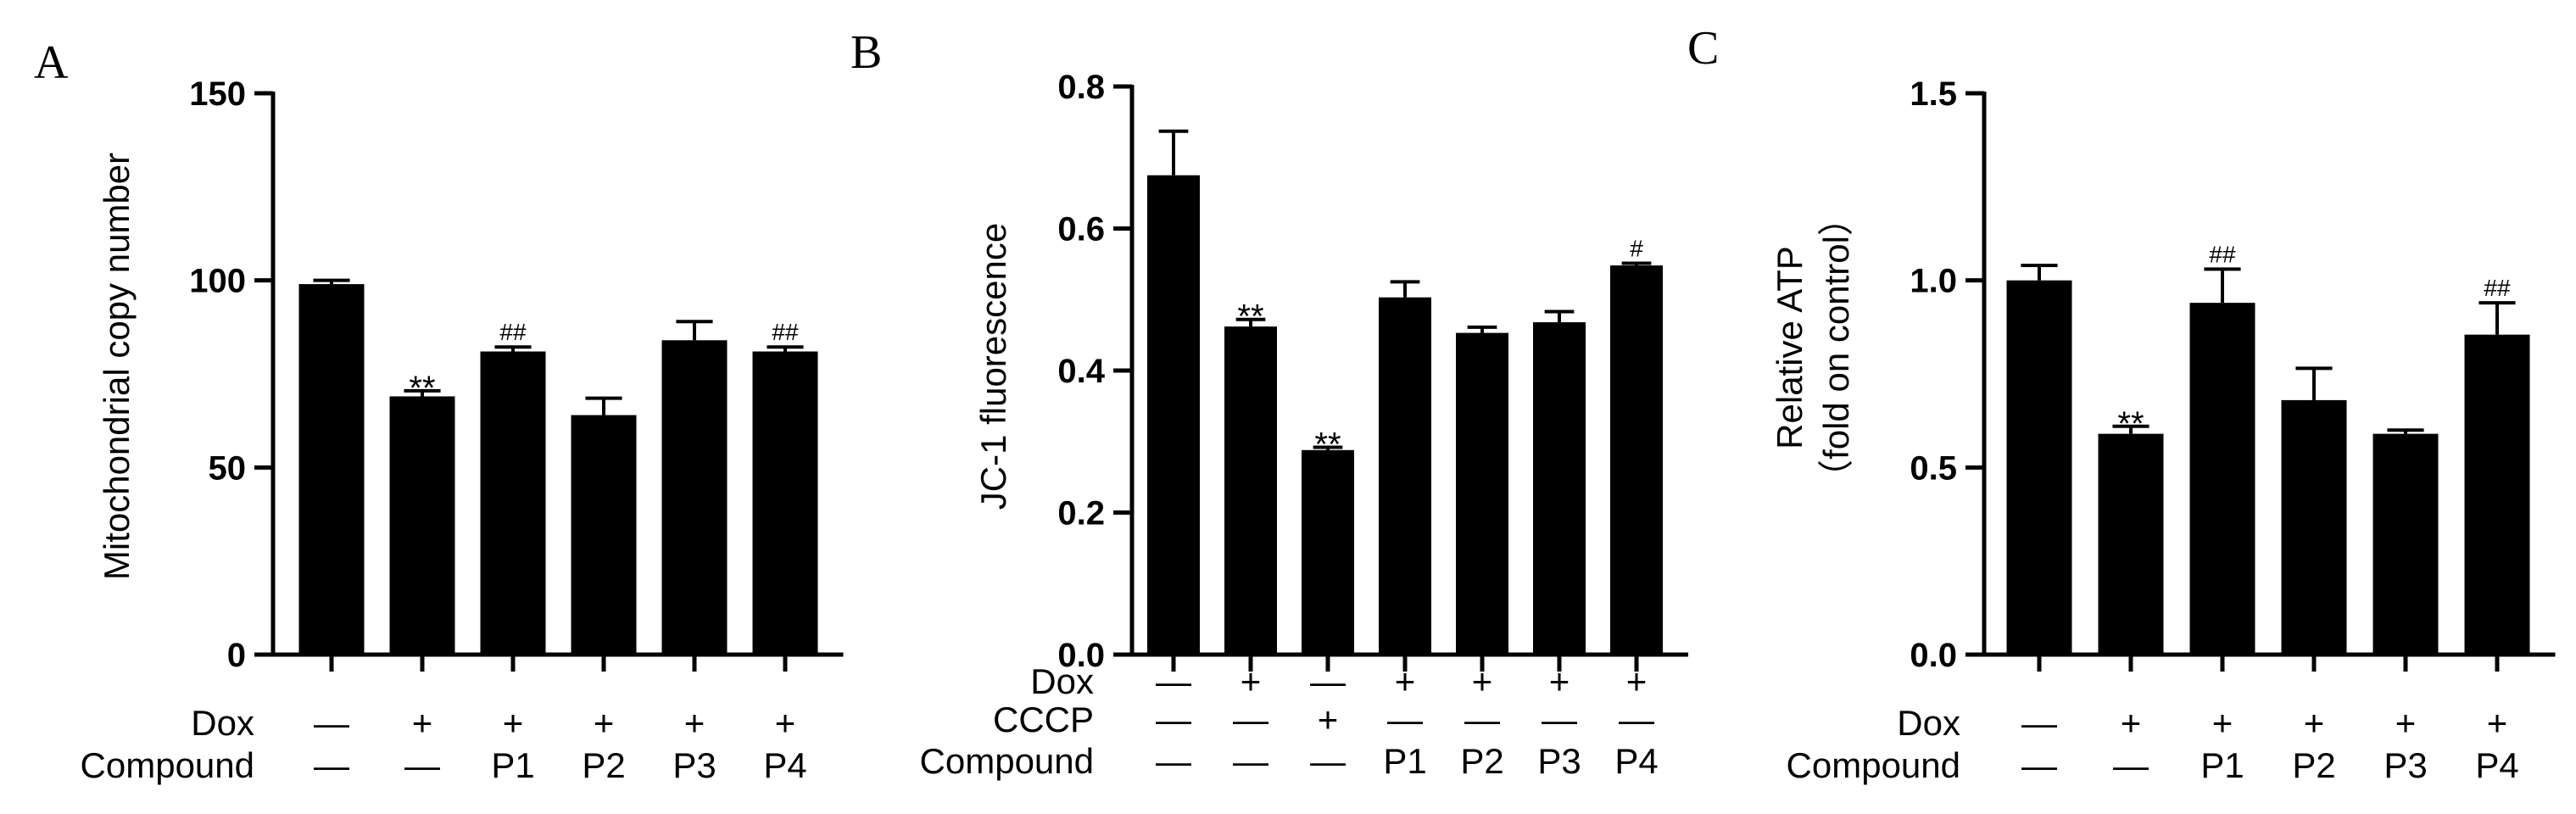 This screenshot has width=2576, height=814. I want to click on y-axis-label: Relative ATP, so click(1789, 347).